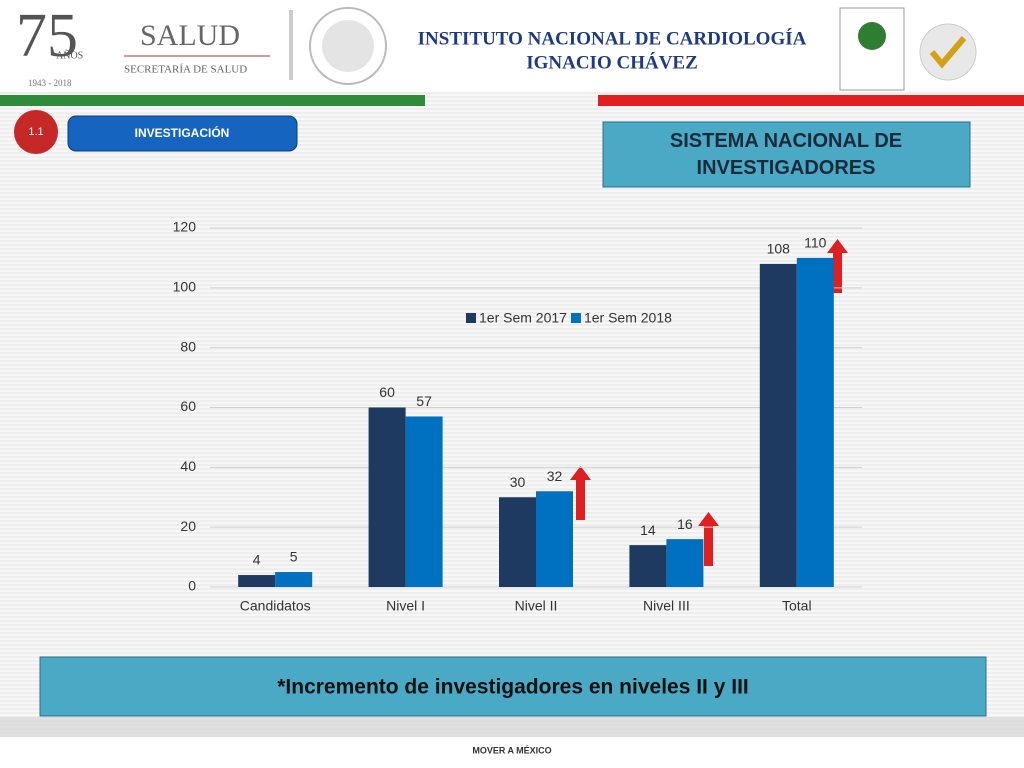  I want to click on section-number: 1.1, so click(35, 132).